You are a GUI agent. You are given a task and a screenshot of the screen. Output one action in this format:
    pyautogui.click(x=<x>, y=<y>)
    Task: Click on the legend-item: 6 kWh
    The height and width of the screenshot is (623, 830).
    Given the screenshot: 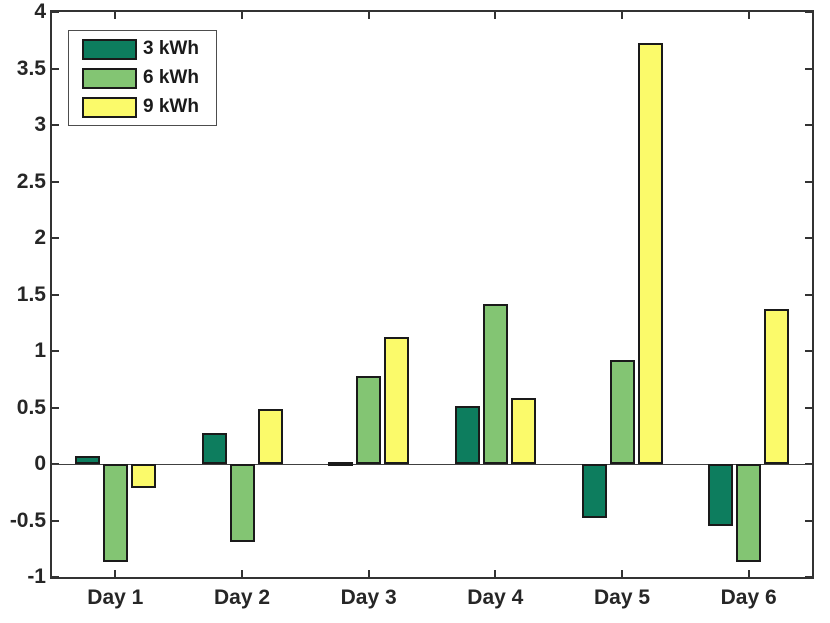 What is the action you would take?
    pyautogui.click(x=142, y=78)
    